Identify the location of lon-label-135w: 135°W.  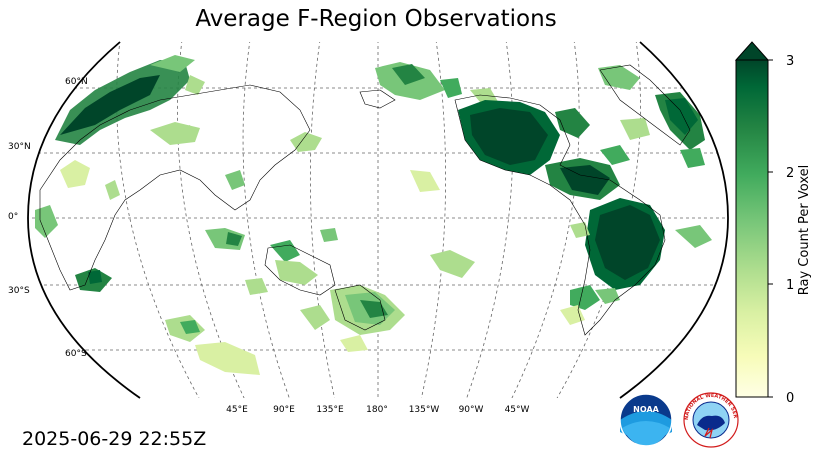
(424, 410).